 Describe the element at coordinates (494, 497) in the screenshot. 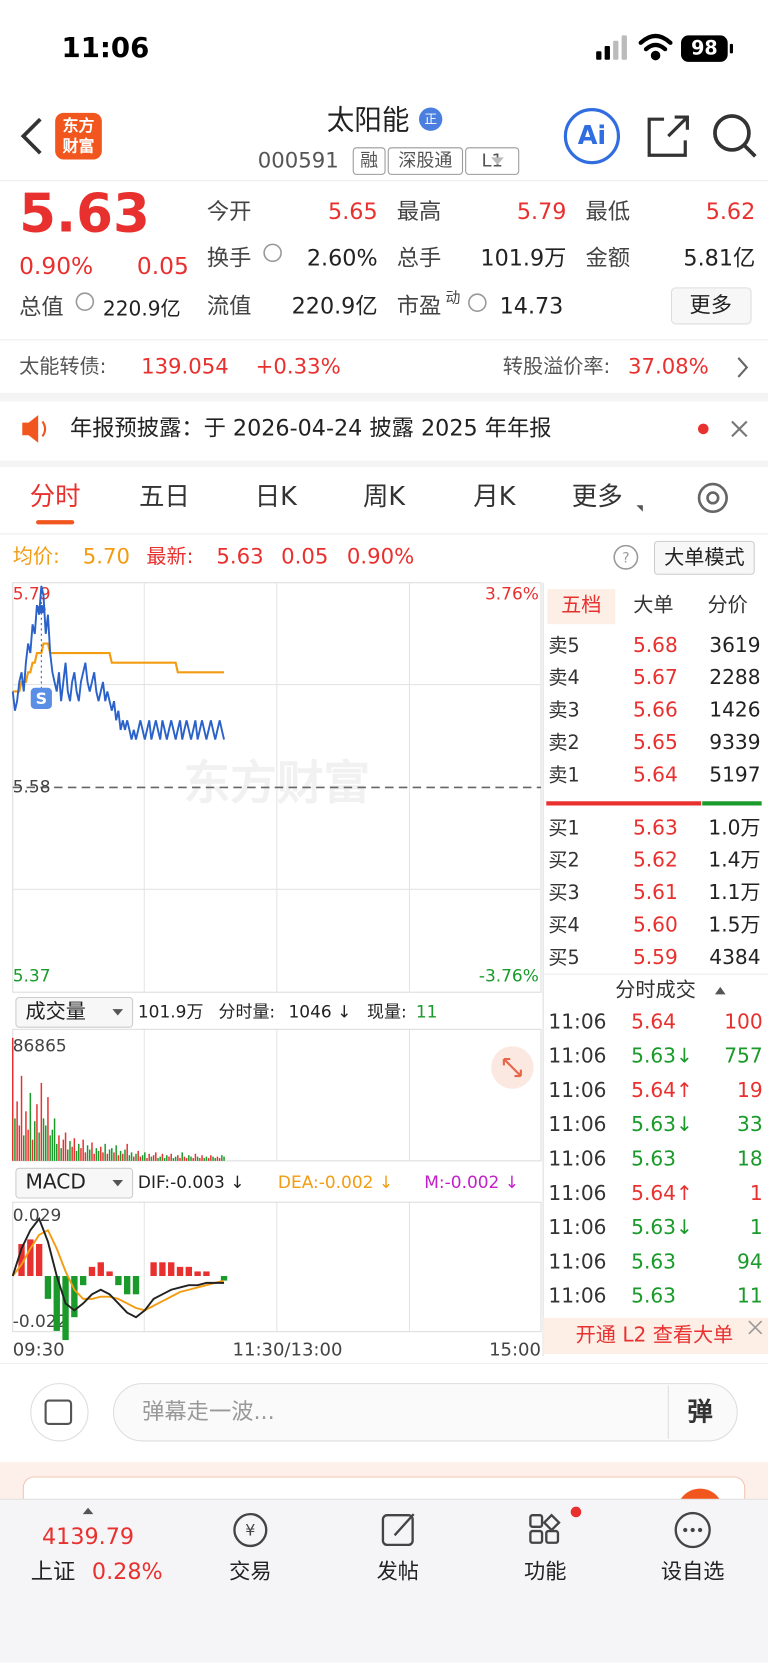

I see `tab: 月K` at that location.